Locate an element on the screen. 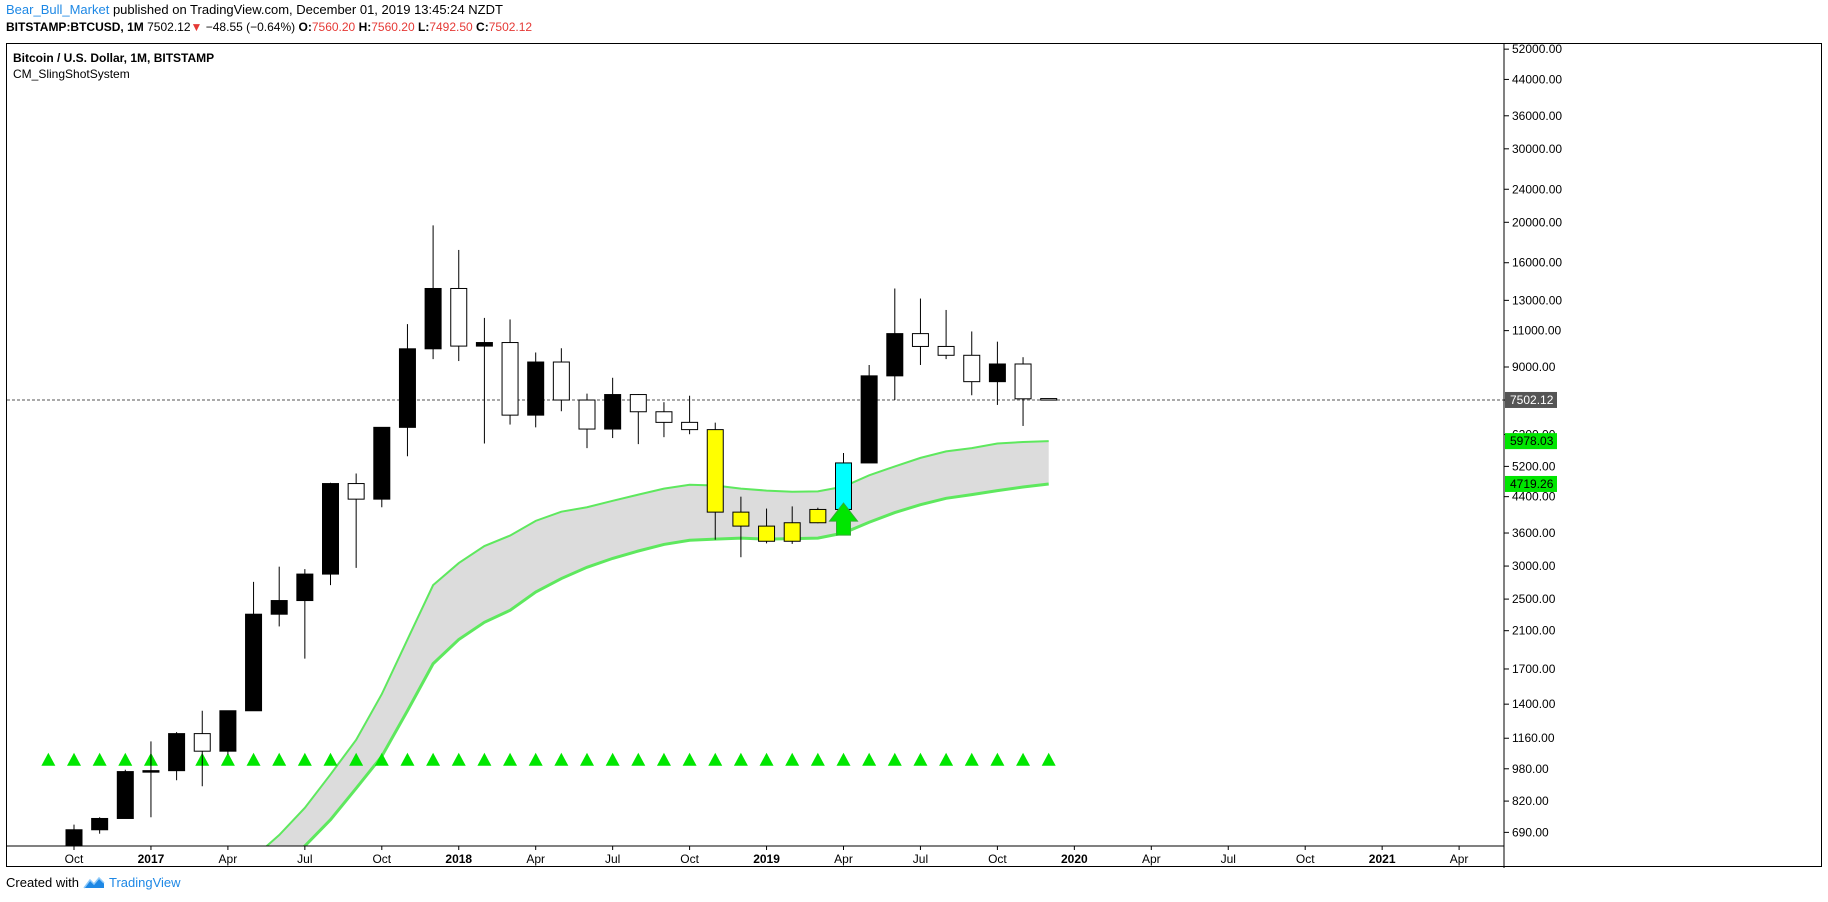  price-tick-label: 690.00 is located at coordinates (1530, 832).